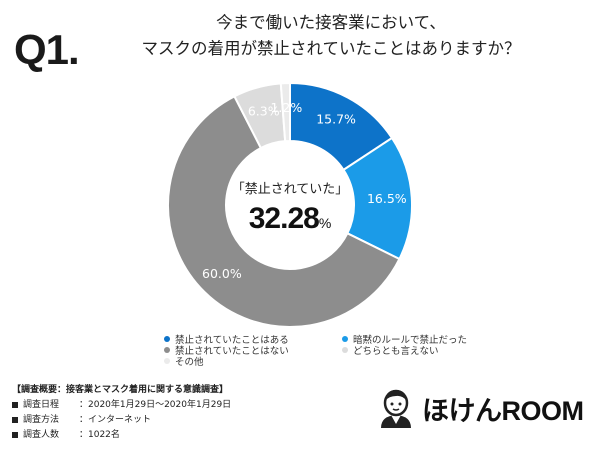  Describe the element at coordinates (41, 435) in the screenshot. I see `survey-key: 調査人数` at that location.